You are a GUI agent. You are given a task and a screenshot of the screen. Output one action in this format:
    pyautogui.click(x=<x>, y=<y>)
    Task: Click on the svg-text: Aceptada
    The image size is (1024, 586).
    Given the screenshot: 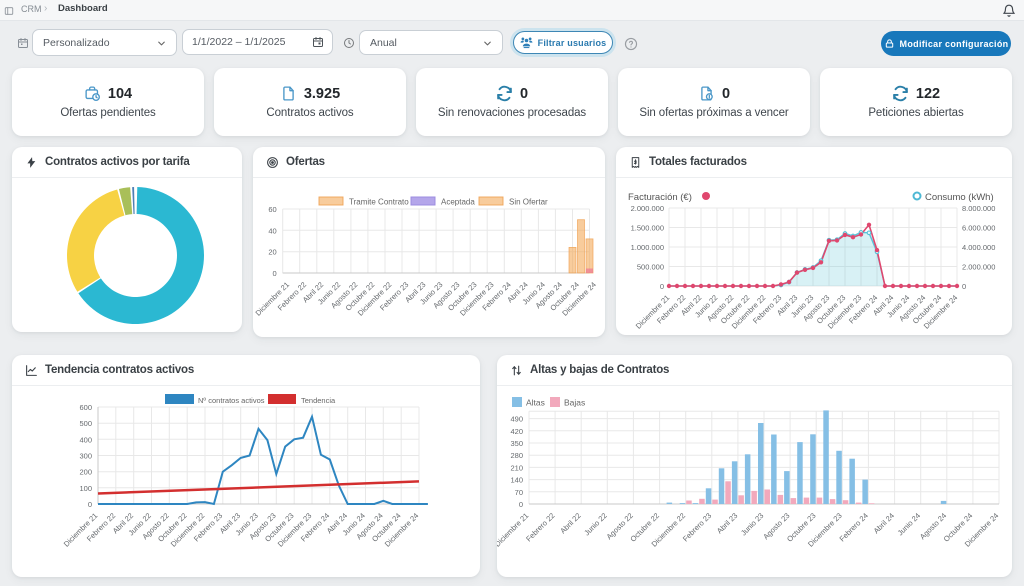 What is the action you would take?
    pyautogui.click(x=458, y=202)
    